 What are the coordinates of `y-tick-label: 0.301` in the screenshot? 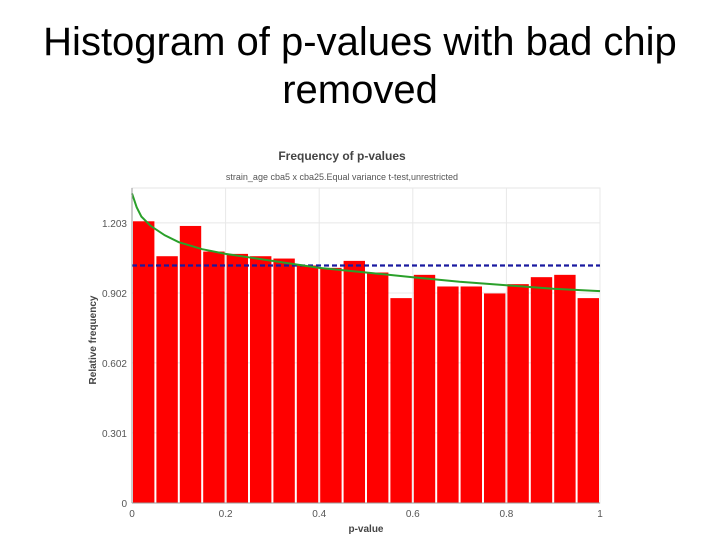 It's located at (114, 434).